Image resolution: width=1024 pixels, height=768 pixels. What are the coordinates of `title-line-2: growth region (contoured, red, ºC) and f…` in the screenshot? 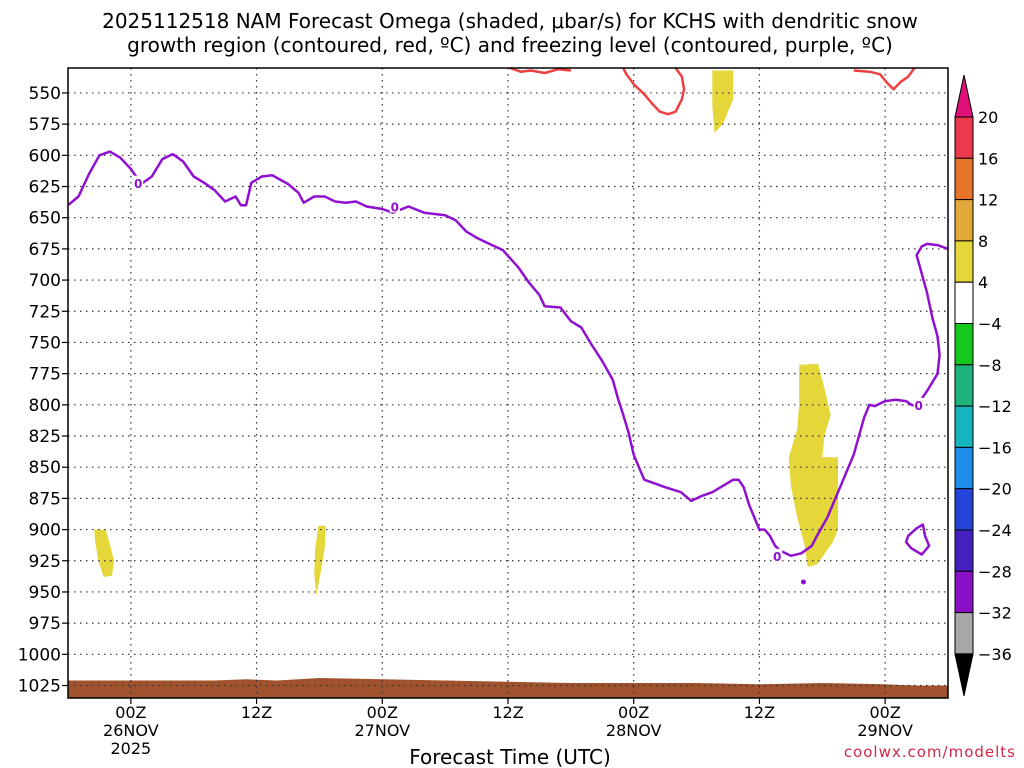 It's located at (510, 45).